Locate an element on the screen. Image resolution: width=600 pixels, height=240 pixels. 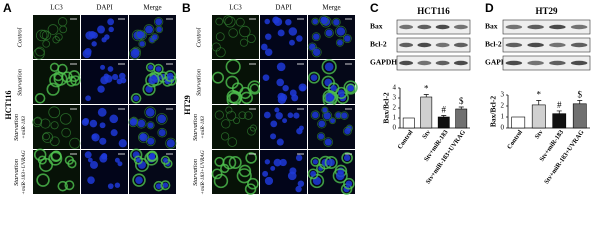
row-label: +miR-183+UVRAG is located at coordinates (24, 172).